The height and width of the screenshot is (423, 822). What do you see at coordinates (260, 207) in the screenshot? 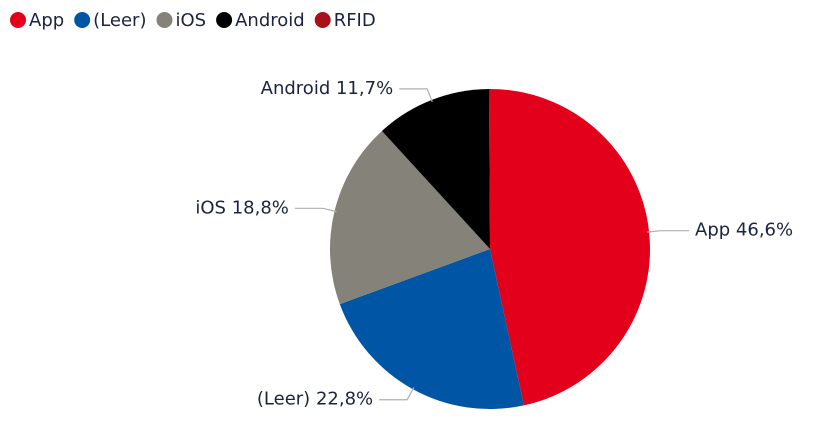
I see `data-label-value: 18,8%` at bounding box center [260, 207].